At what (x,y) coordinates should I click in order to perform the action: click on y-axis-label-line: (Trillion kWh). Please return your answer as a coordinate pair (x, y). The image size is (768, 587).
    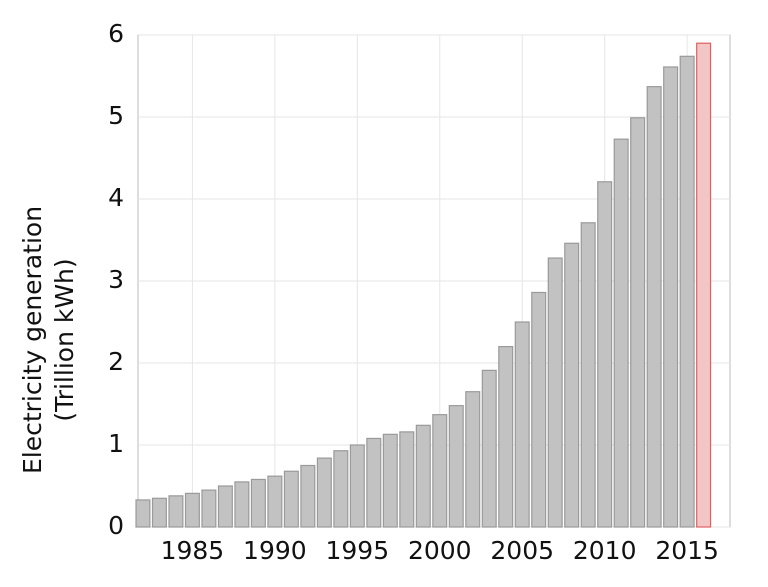
    Looking at the image, I should click on (64, 339).